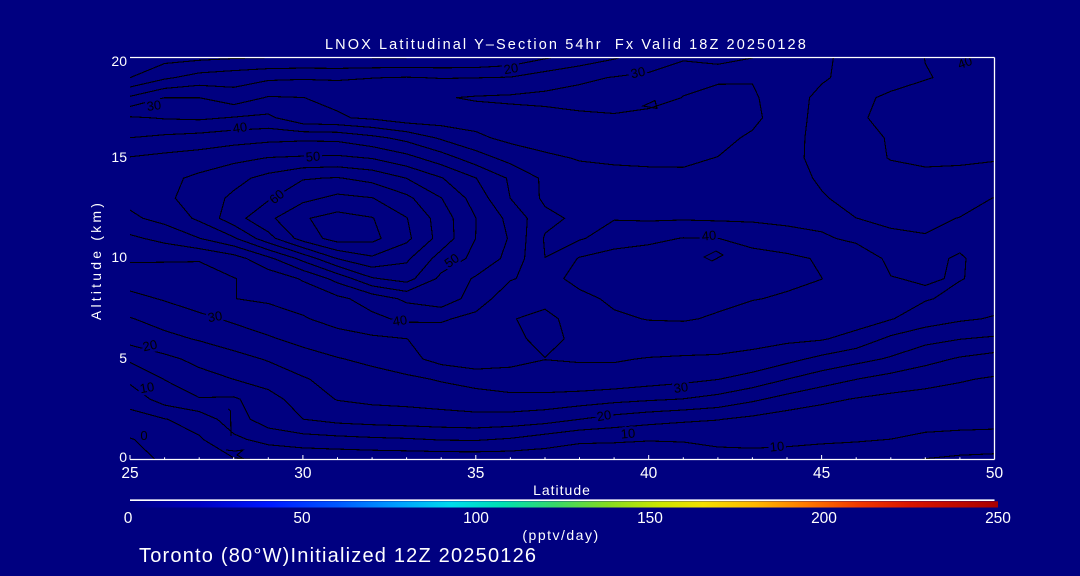 Image resolution: width=1080 pixels, height=576 pixels. I want to click on svg-text: Latitude, so click(562, 490).